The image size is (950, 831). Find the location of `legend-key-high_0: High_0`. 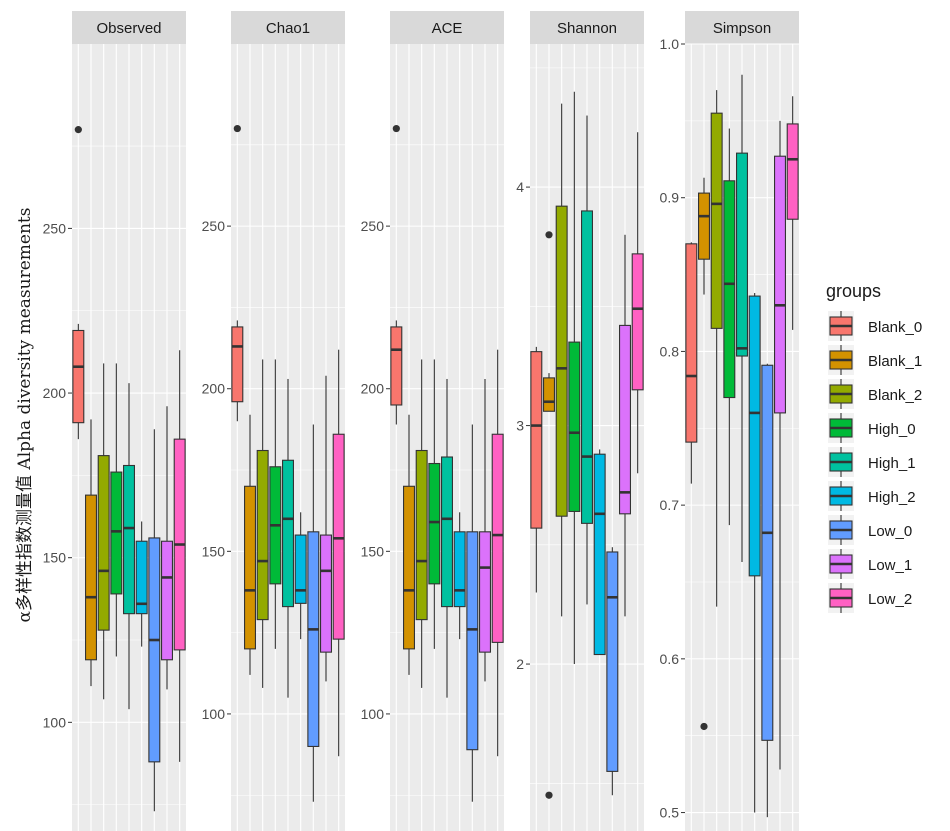

legend-key-high_0: High_0 is located at coordinates (872, 428).